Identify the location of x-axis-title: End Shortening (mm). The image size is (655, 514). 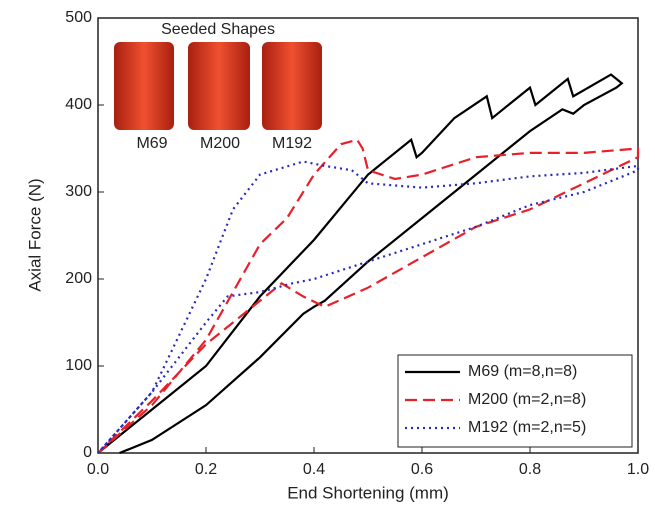
(368, 492).